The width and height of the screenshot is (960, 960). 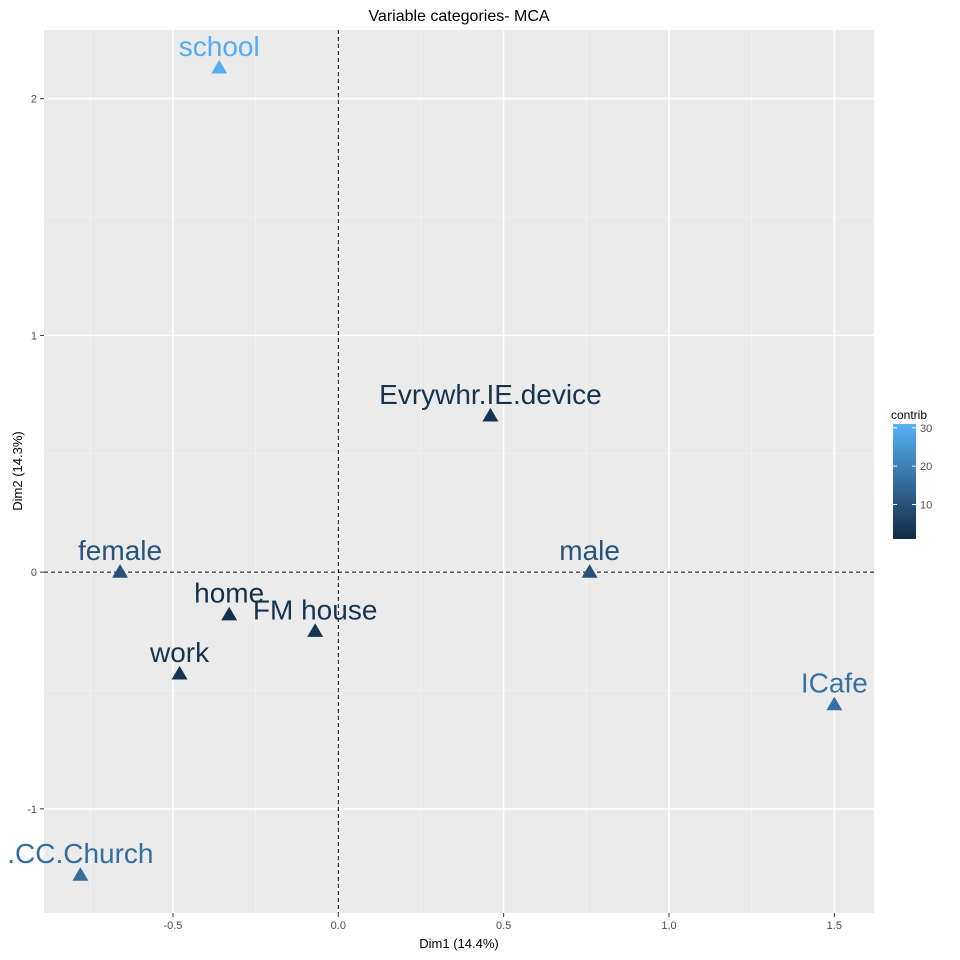 What do you see at coordinates (179, 652) in the screenshot?
I see `point-label-work: work` at bounding box center [179, 652].